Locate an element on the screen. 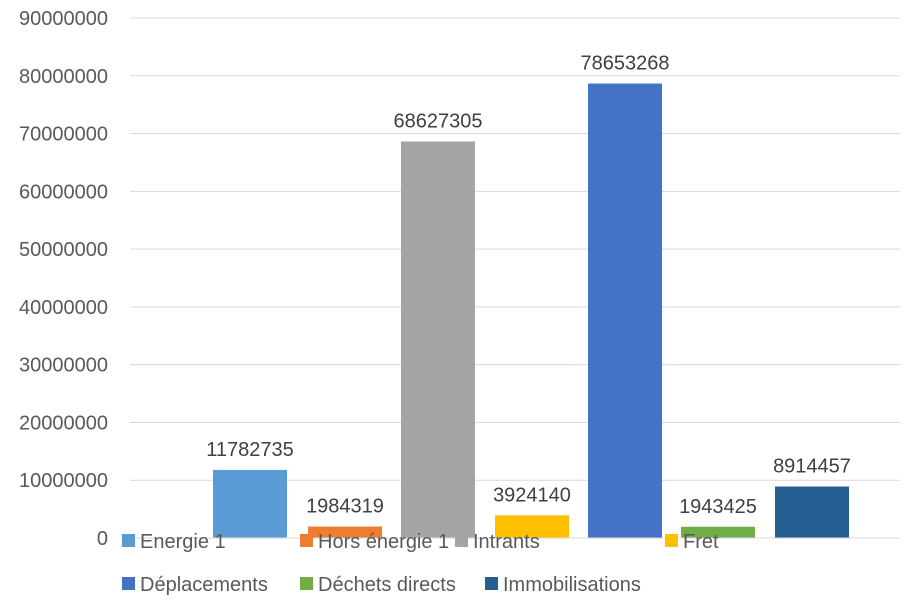 This screenshot has width=915, height=605. y-tick-label-1: 10000000 is located at coordinates (63, 481).